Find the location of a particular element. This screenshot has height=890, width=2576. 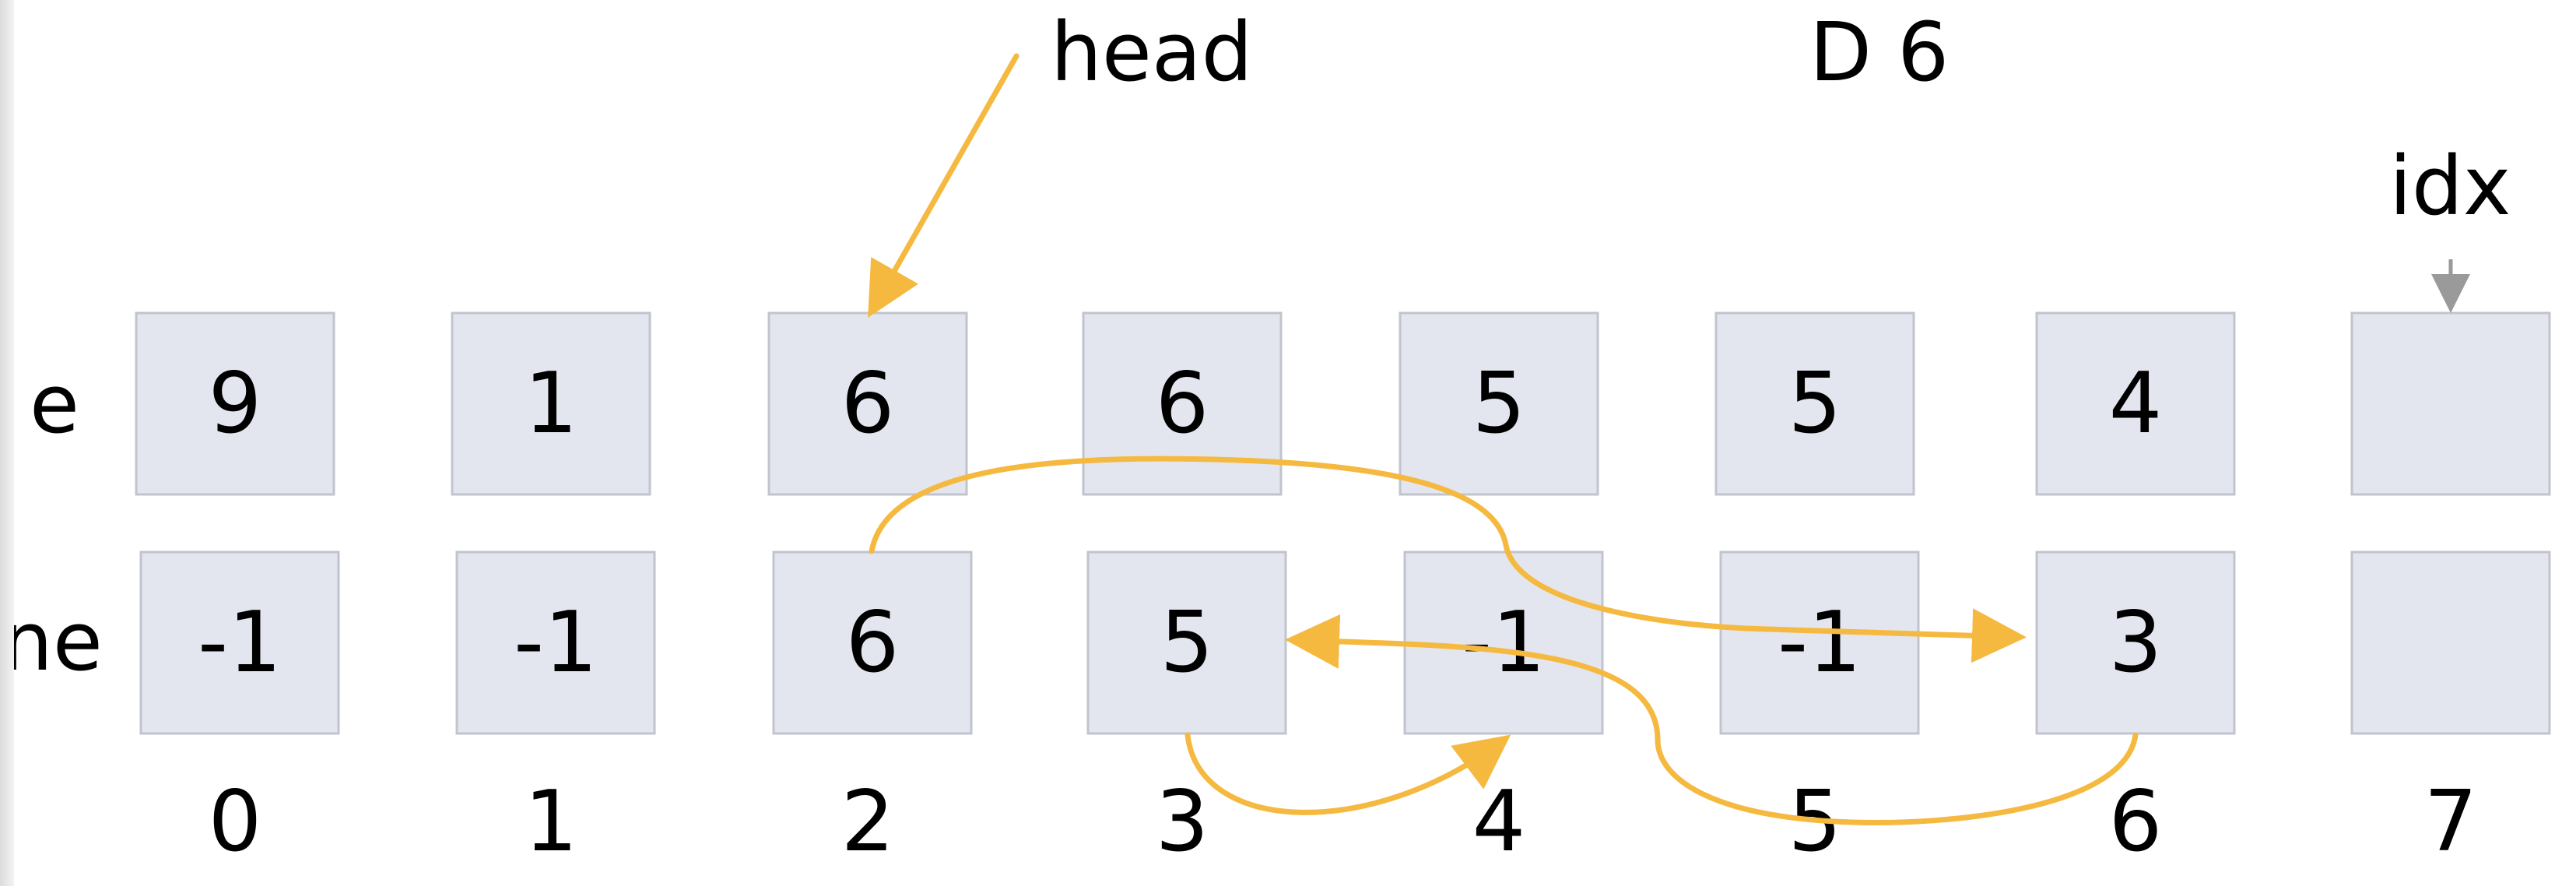

ne-value: 3 is located at coordinates (2136, 642).